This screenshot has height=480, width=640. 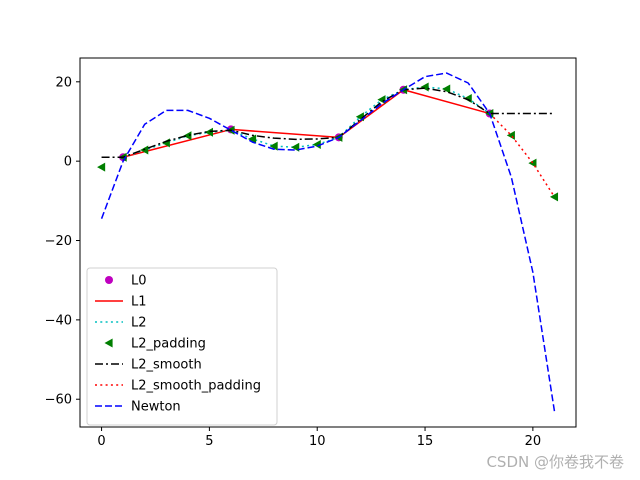 What do you see at coordinates (168, 344) in the screenshot?
I see `legend-label-l2-padding: L2_padding` at bounding box center [168, 344].